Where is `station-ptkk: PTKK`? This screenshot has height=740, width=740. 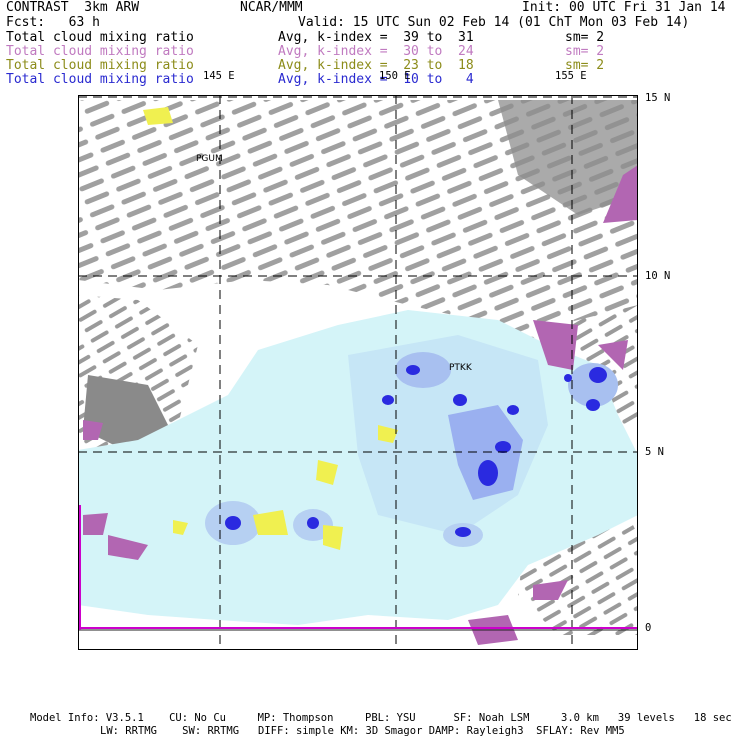 station-ptkk: PTKK is located at coordinates (461, 368).